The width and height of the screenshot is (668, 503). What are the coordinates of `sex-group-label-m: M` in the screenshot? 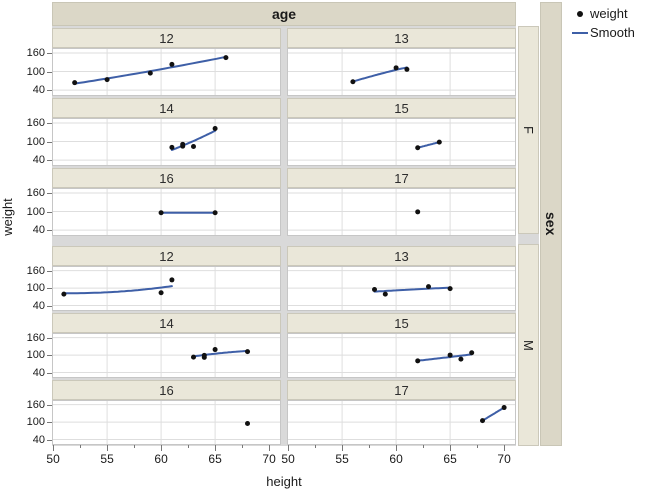 It's located at (528, 345).